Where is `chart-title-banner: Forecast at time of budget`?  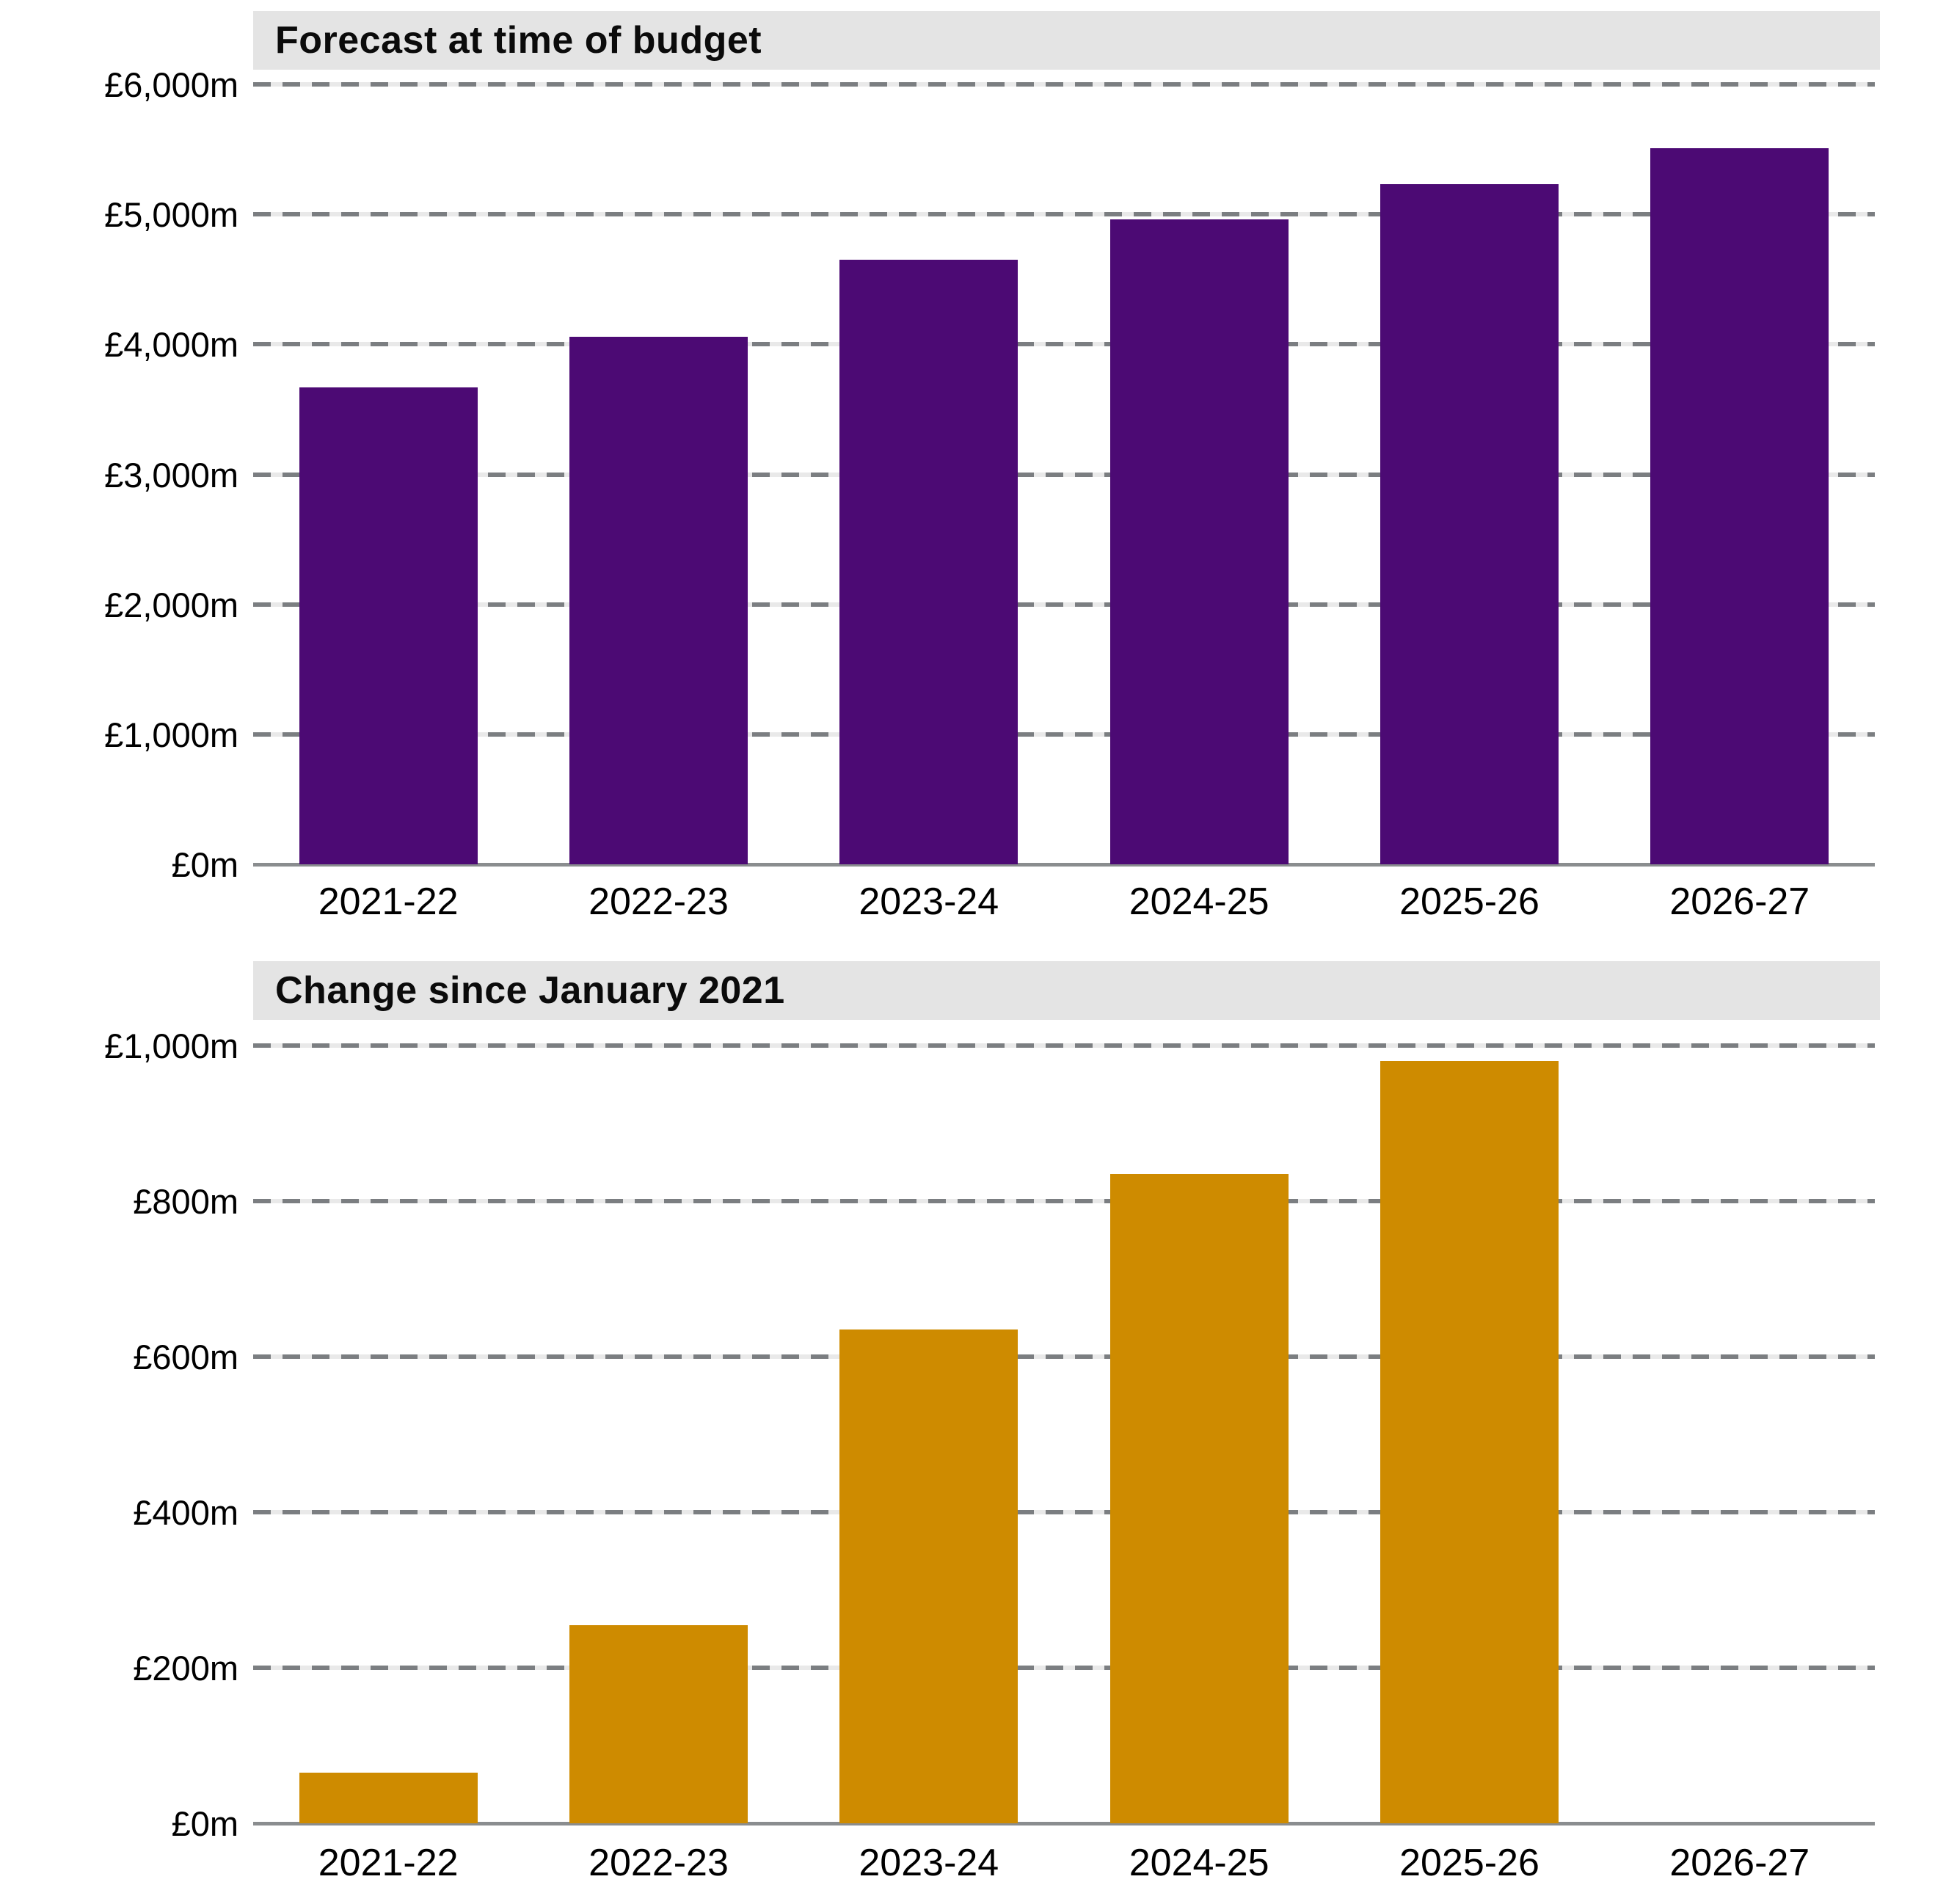 chart-title-banner: Forecast at time of budget is located at coordinates (1066, 41).